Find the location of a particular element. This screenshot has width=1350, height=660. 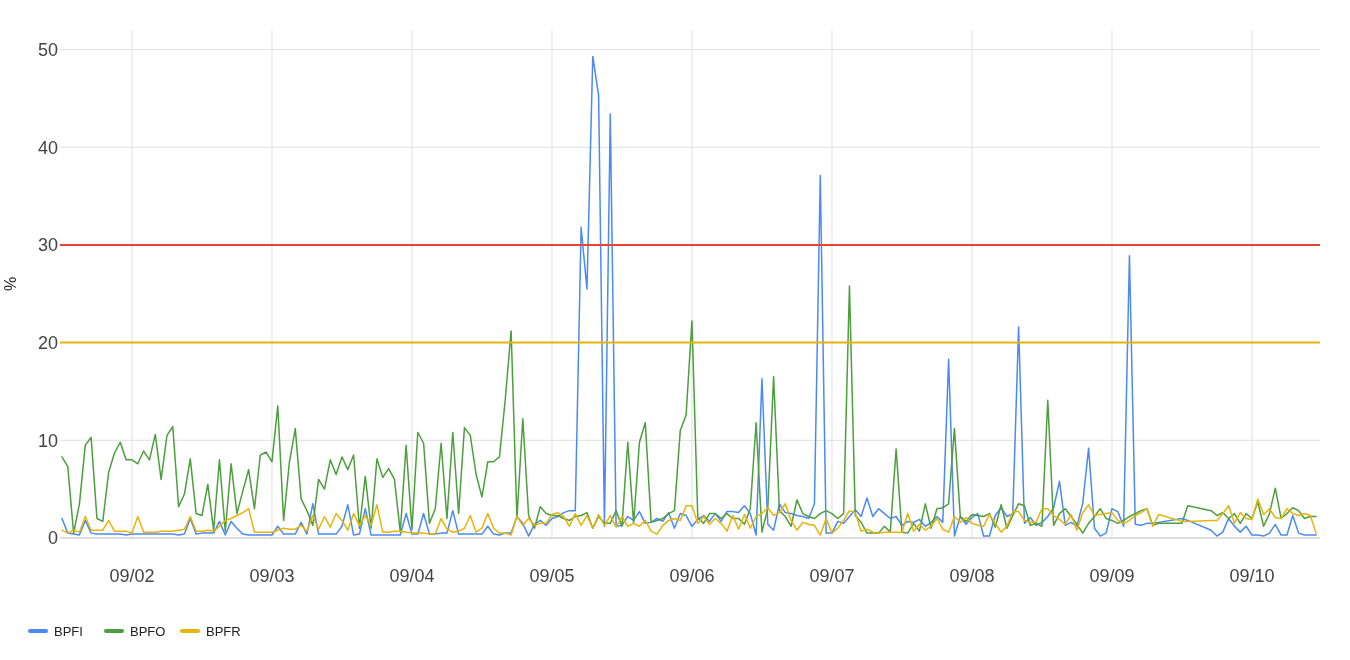

x-tick-label: 09/07 is located at coordinates (832, 576).